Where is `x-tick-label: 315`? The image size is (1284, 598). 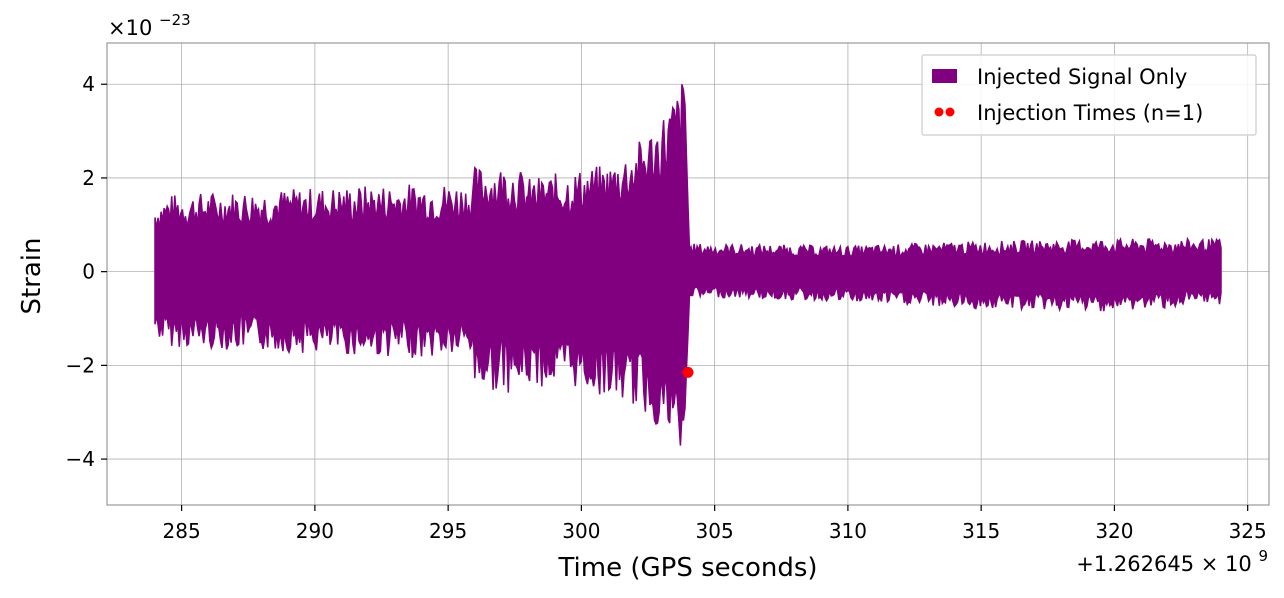 x-tick-label: 315 is located at coordinates (981, 531).